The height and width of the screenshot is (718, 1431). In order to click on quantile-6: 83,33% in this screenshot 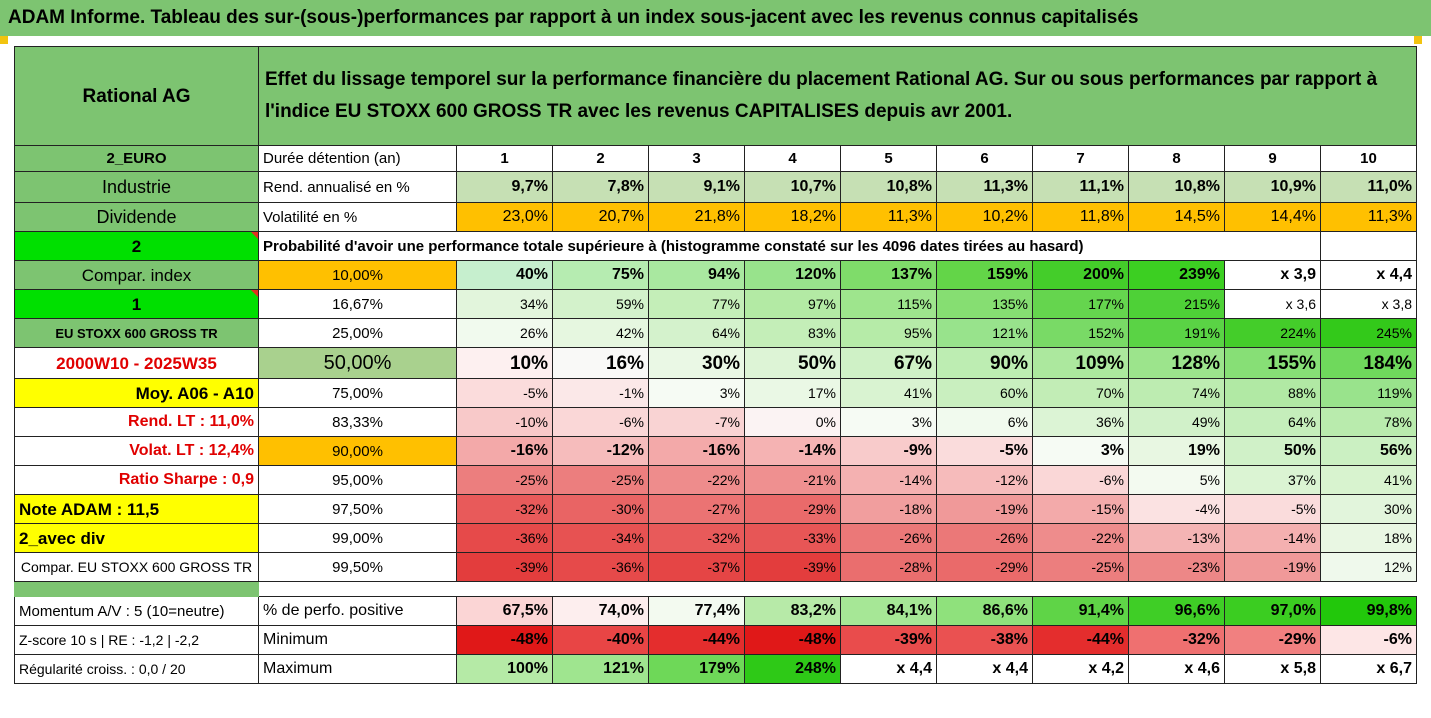, I will do `click(357, 422)`.